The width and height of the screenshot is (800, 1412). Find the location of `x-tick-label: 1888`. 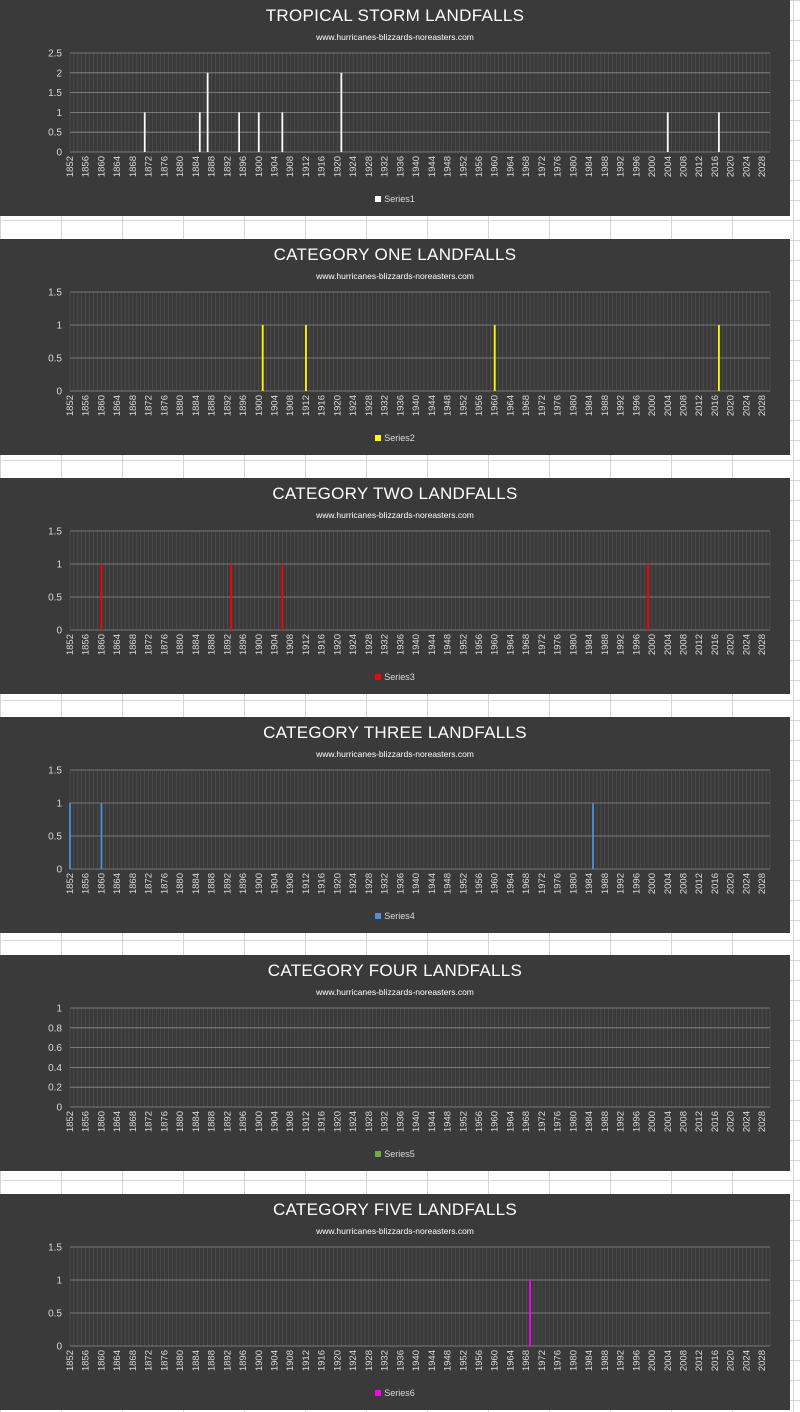

x-tick-label: 1888 is located at coordinates (212, 644).